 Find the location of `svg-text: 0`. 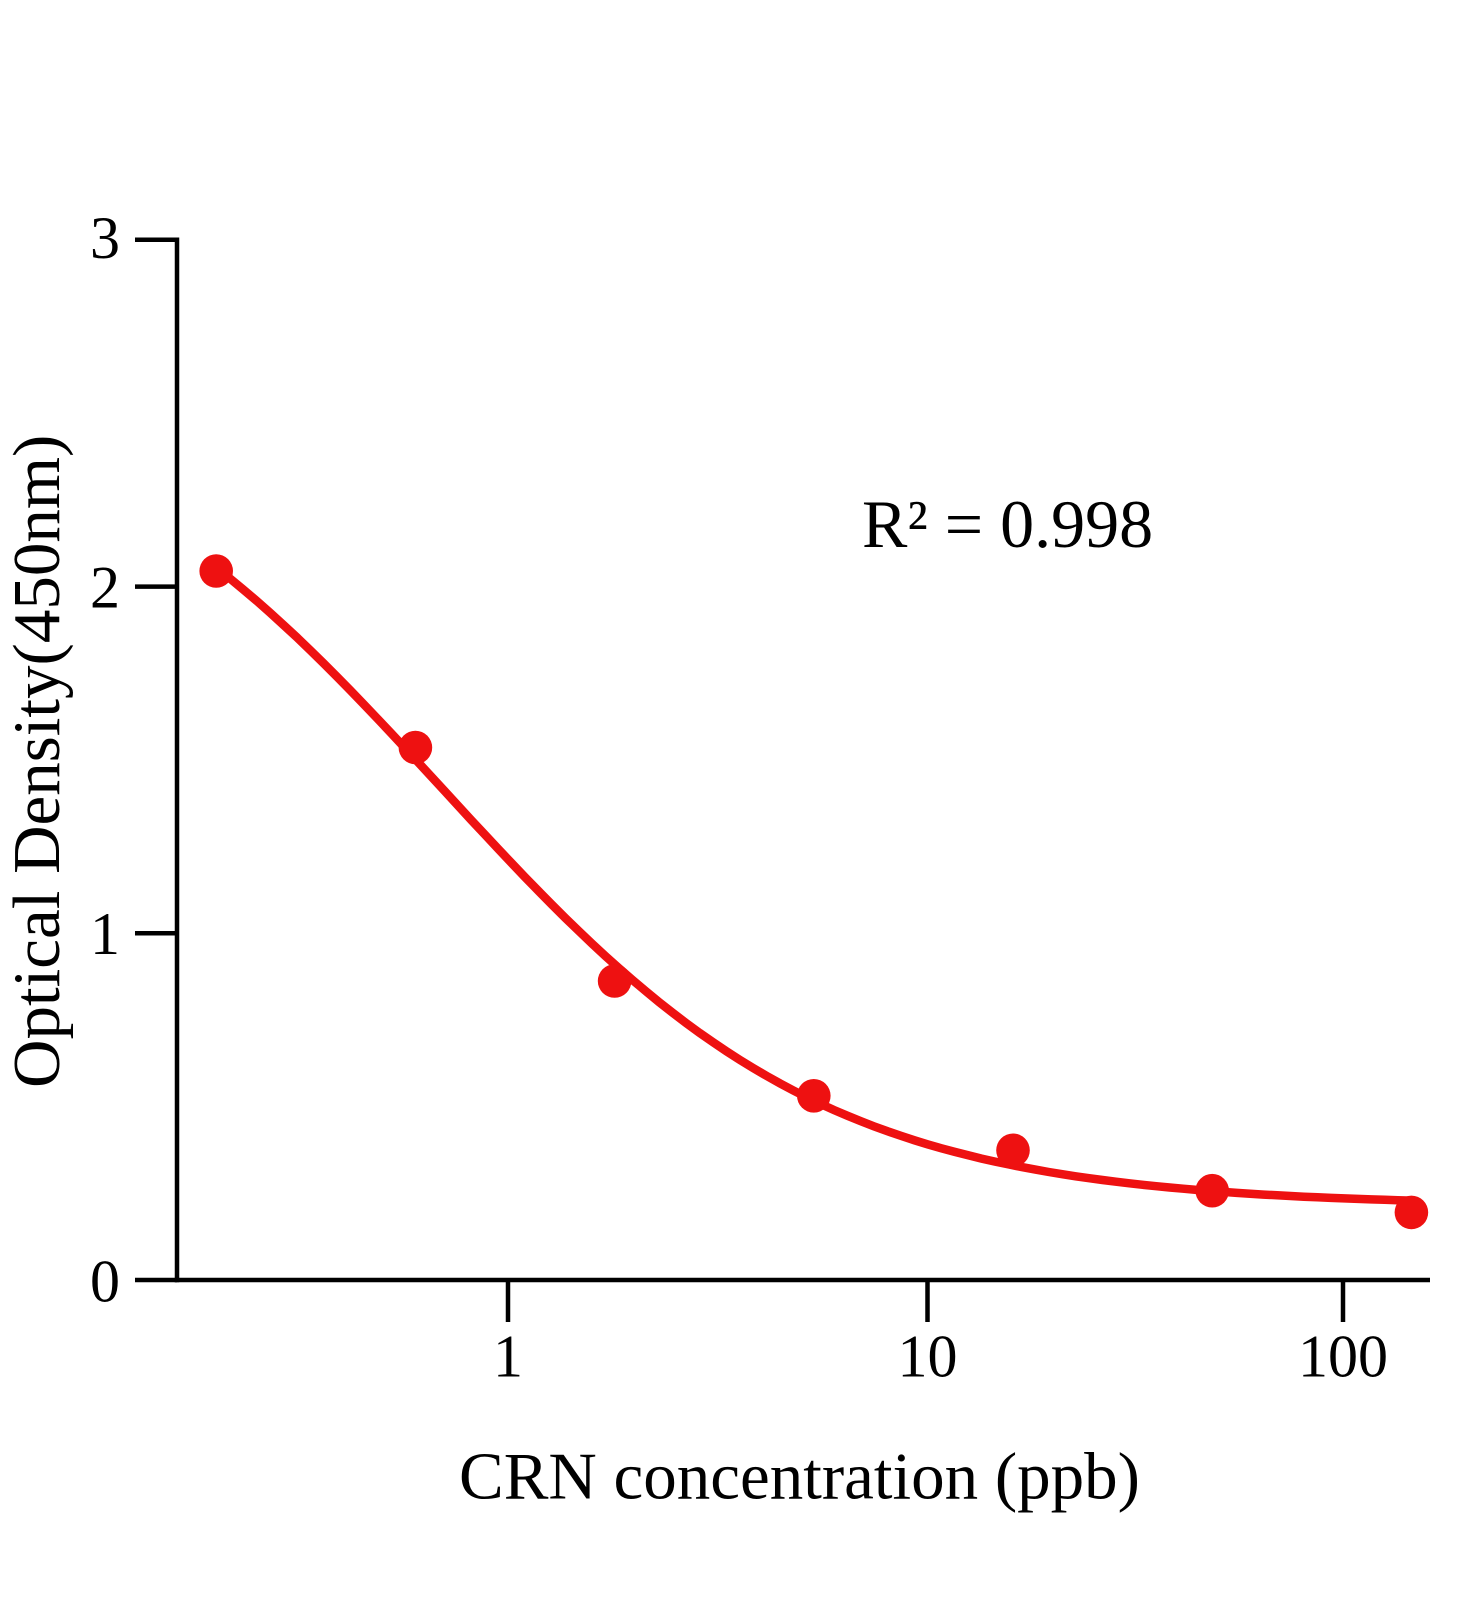

svg-text: 0 is located at coordinates (105, 1282).